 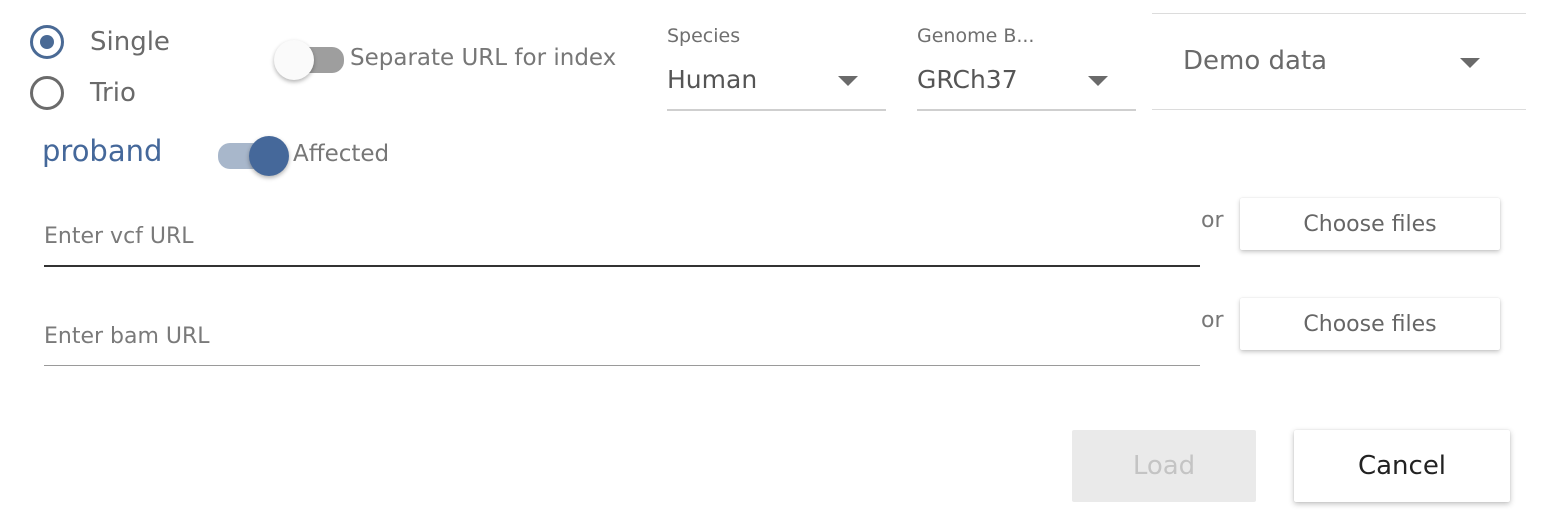 I want to click on radio-trio: Trio, so click(x=83, y=93).